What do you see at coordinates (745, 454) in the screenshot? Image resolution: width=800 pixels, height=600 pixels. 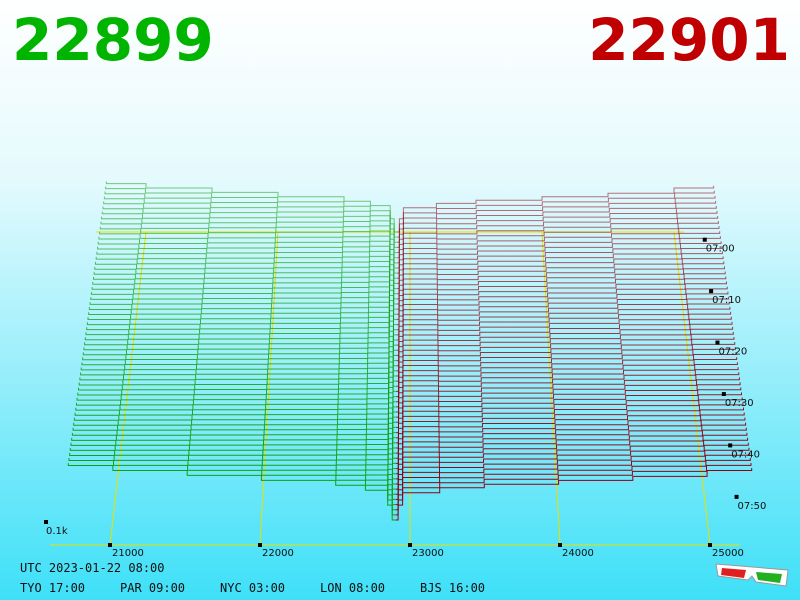 I see `time-tick-label: 07:40` at bounding box center [745, 454].